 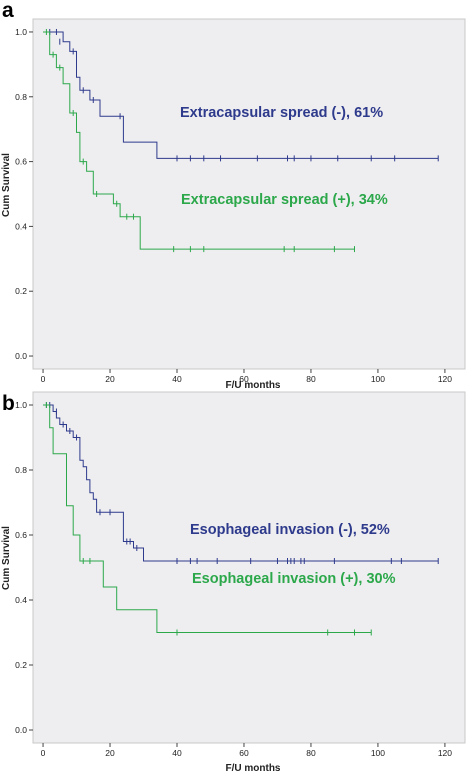 What do you see at coordinates (6, 185) in the screenshot?
I see `y-axis-title-a: Cum Survival` at bounding box center [6, 185].